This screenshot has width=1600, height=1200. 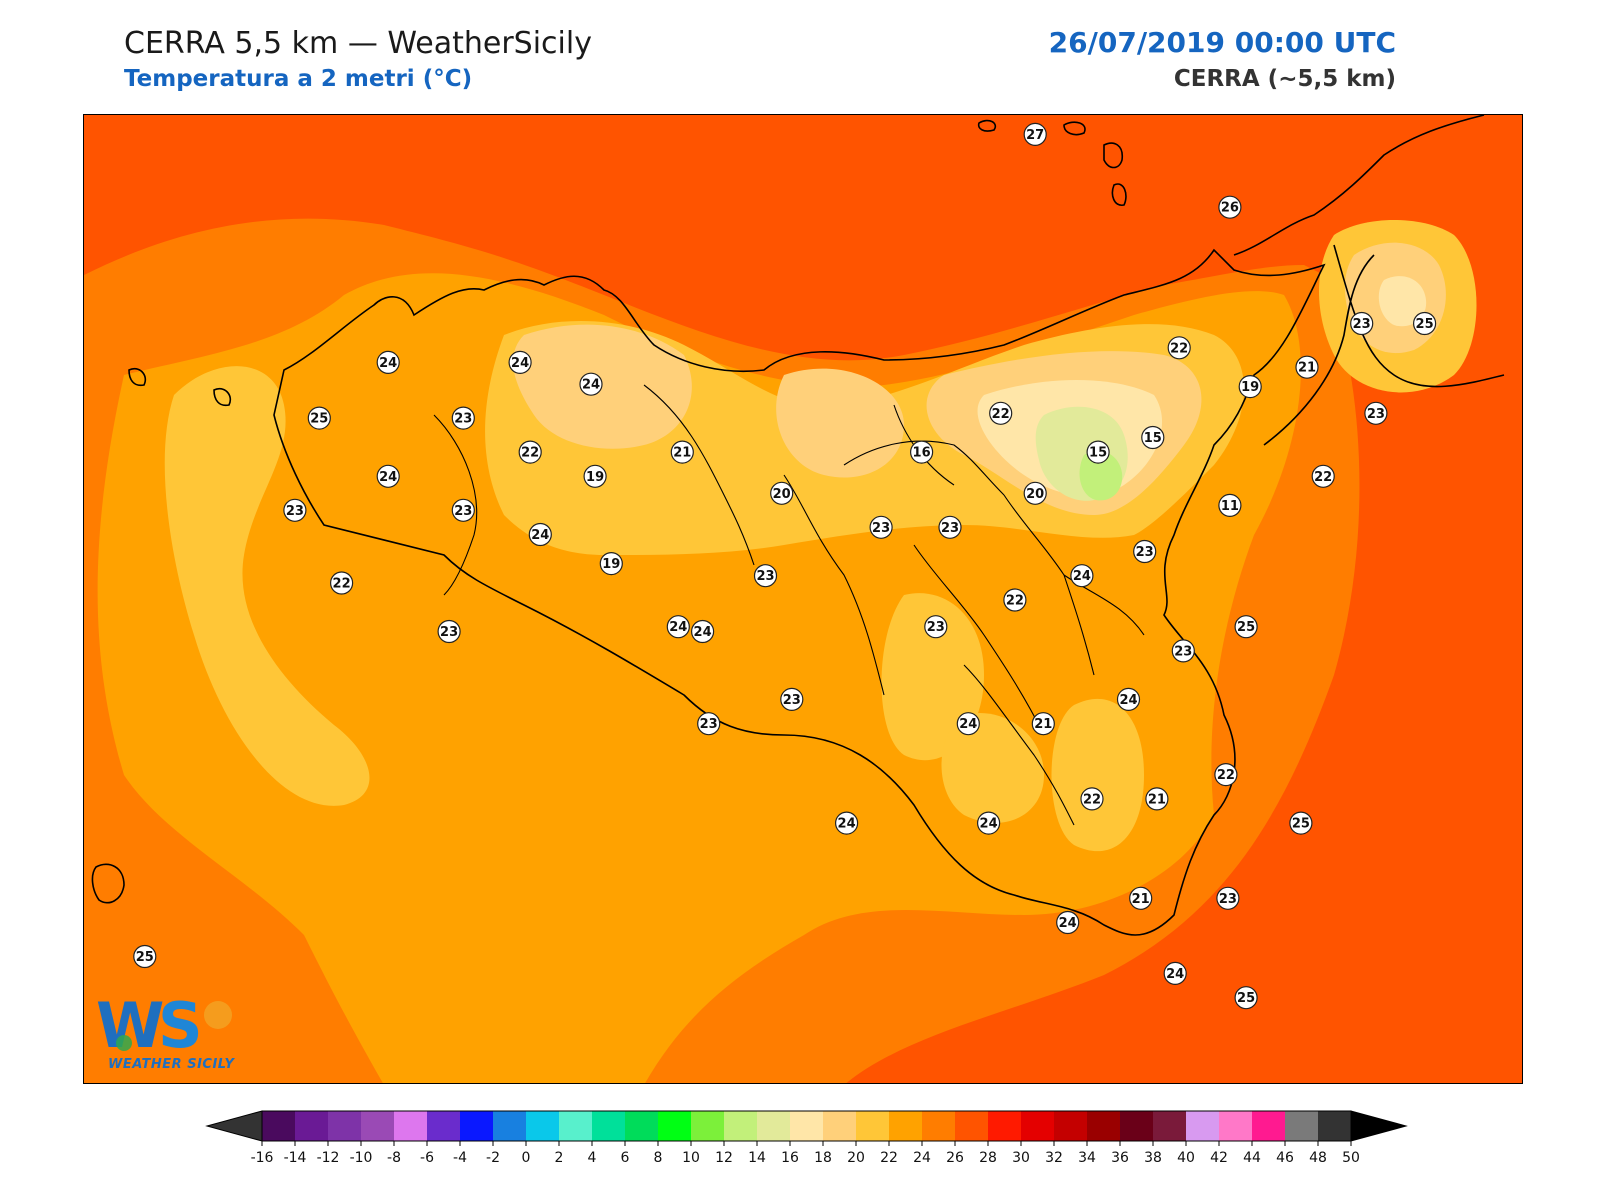 What do you see at coordinates (328, 1158) in the screenshot?
I see `colorbar-tick-label: -12` at bounding box center [328, 1158].